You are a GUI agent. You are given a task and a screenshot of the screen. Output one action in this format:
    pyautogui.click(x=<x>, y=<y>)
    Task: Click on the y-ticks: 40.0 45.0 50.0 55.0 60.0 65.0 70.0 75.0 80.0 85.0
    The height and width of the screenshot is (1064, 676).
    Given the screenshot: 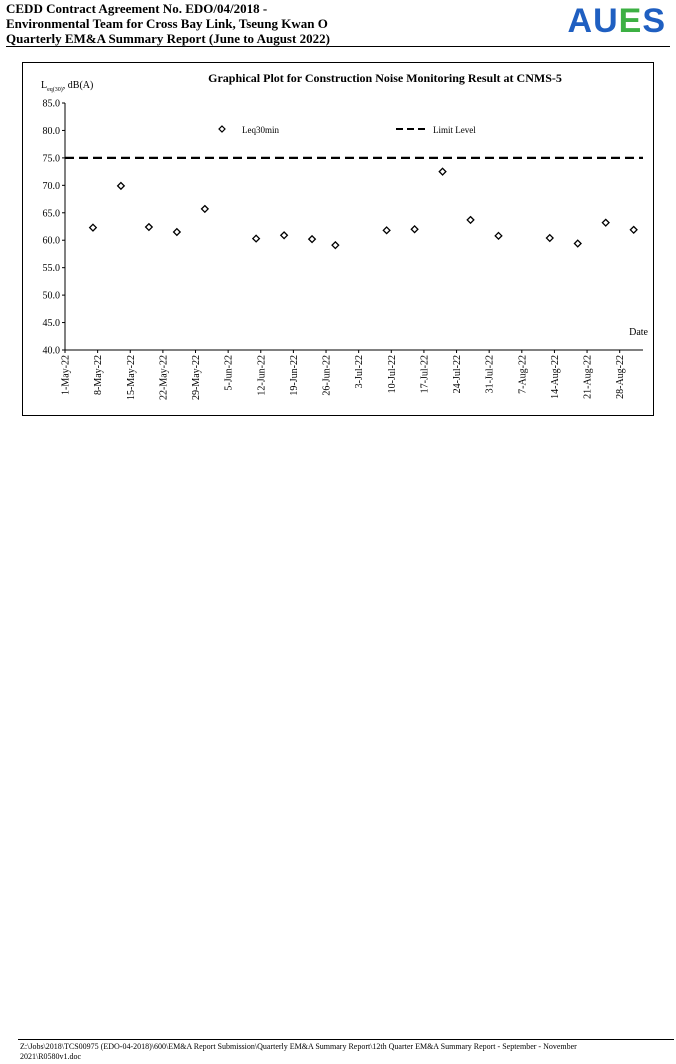 What is the action you would take?
    pyautogui.click(x=54, y=228)
    